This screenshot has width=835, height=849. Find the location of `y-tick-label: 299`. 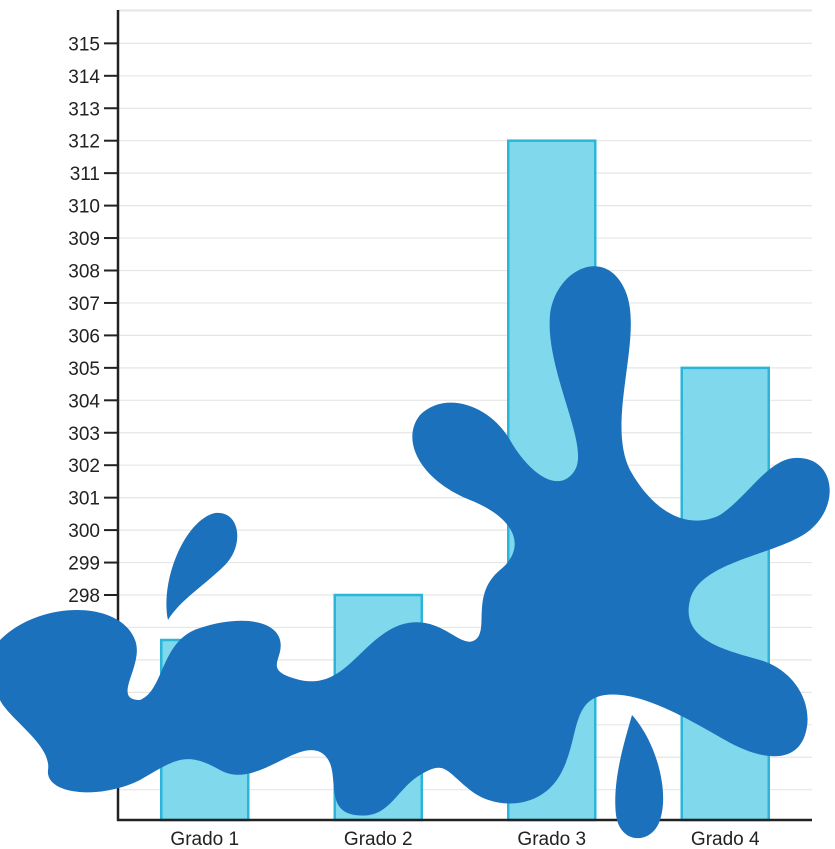

y-tick-label: 299 is located at coordinates (84, 564).